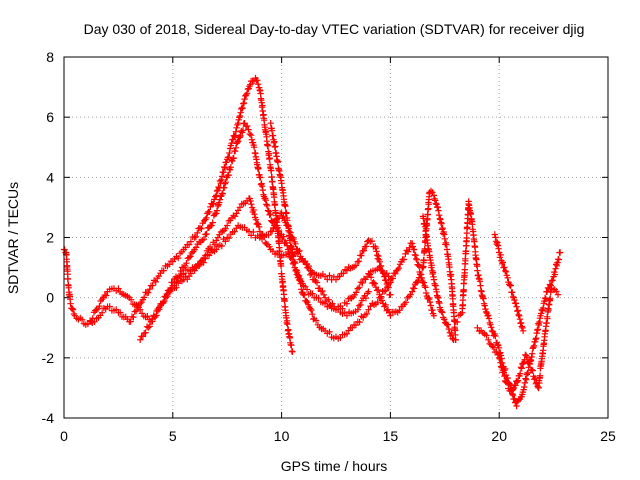  I want to click on series-trace-j, so click(509, 282).